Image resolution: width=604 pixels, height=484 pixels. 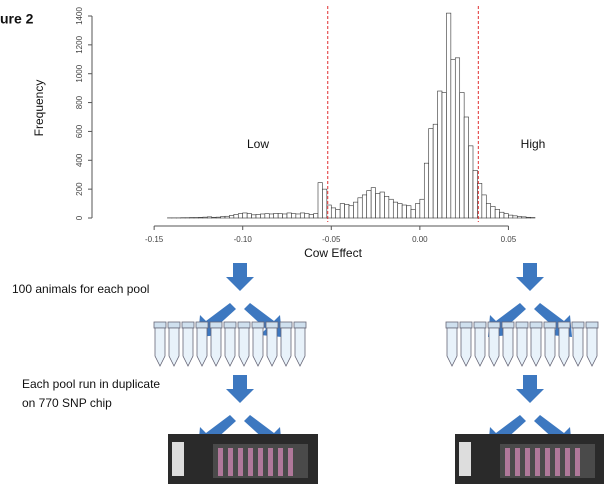 I want to click on y-tick-label: 1200, so click(x=79, y=44).